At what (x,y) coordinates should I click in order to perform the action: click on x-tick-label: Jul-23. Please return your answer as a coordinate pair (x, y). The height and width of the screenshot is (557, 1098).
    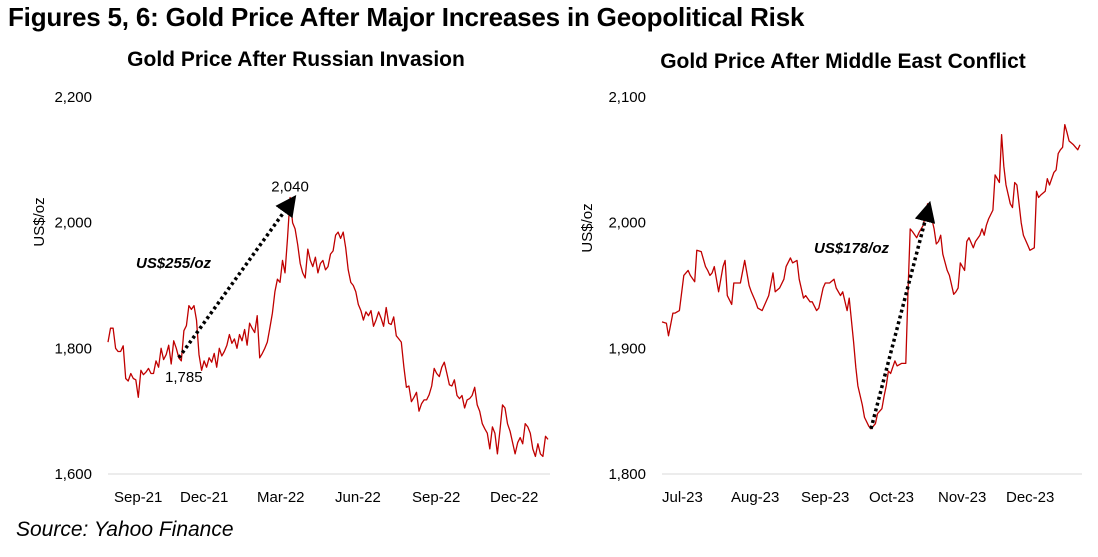
    Looking at the image, I should click on (682, 497).